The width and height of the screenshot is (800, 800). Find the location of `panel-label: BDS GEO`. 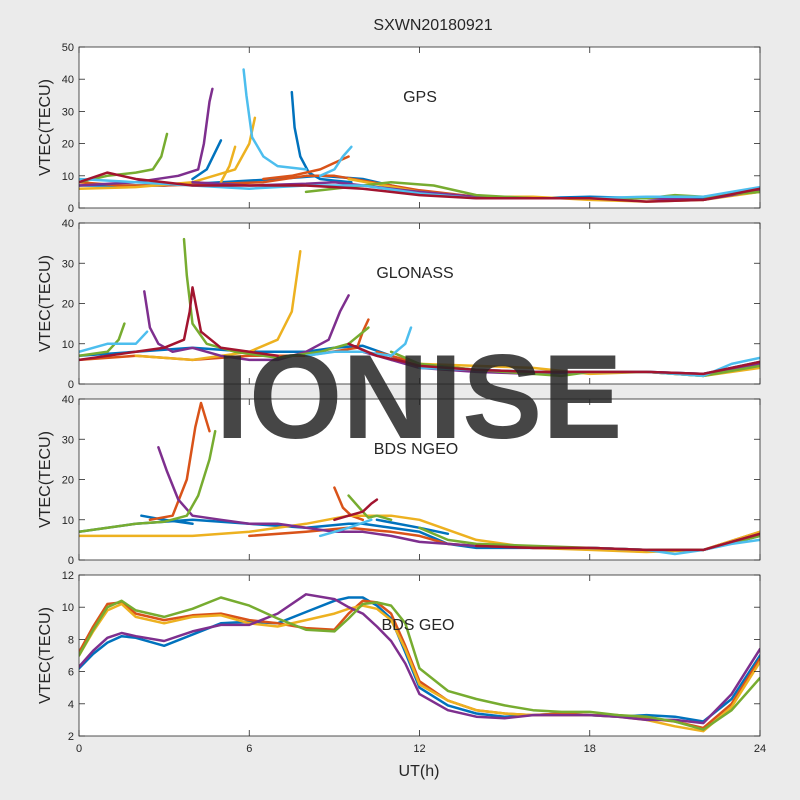

panel-label: BDS GEO is located at coordinates (418, 625).